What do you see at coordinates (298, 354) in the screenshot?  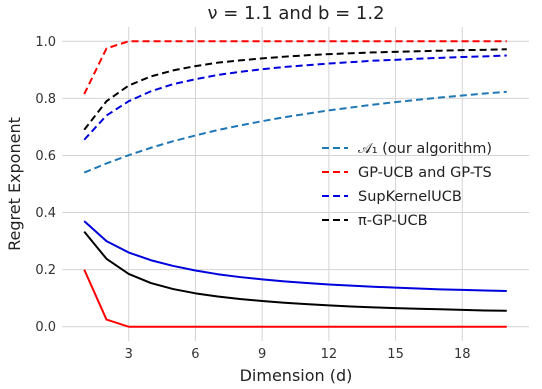 I see `x-tick-labels: 3 6 9 12 15 18` at bounding box center [298, 354].